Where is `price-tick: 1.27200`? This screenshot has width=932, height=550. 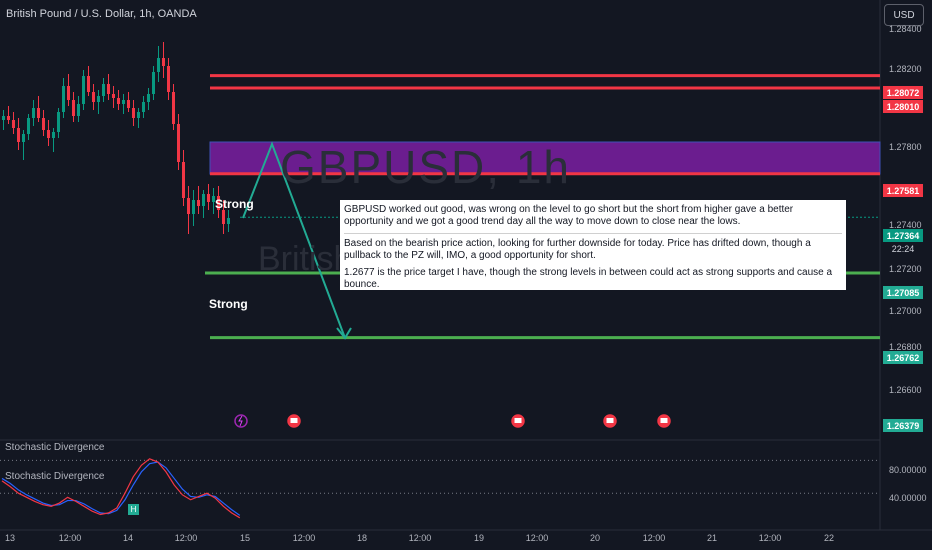
price-tick: 1.27200 is located at coordinates (905, 269).